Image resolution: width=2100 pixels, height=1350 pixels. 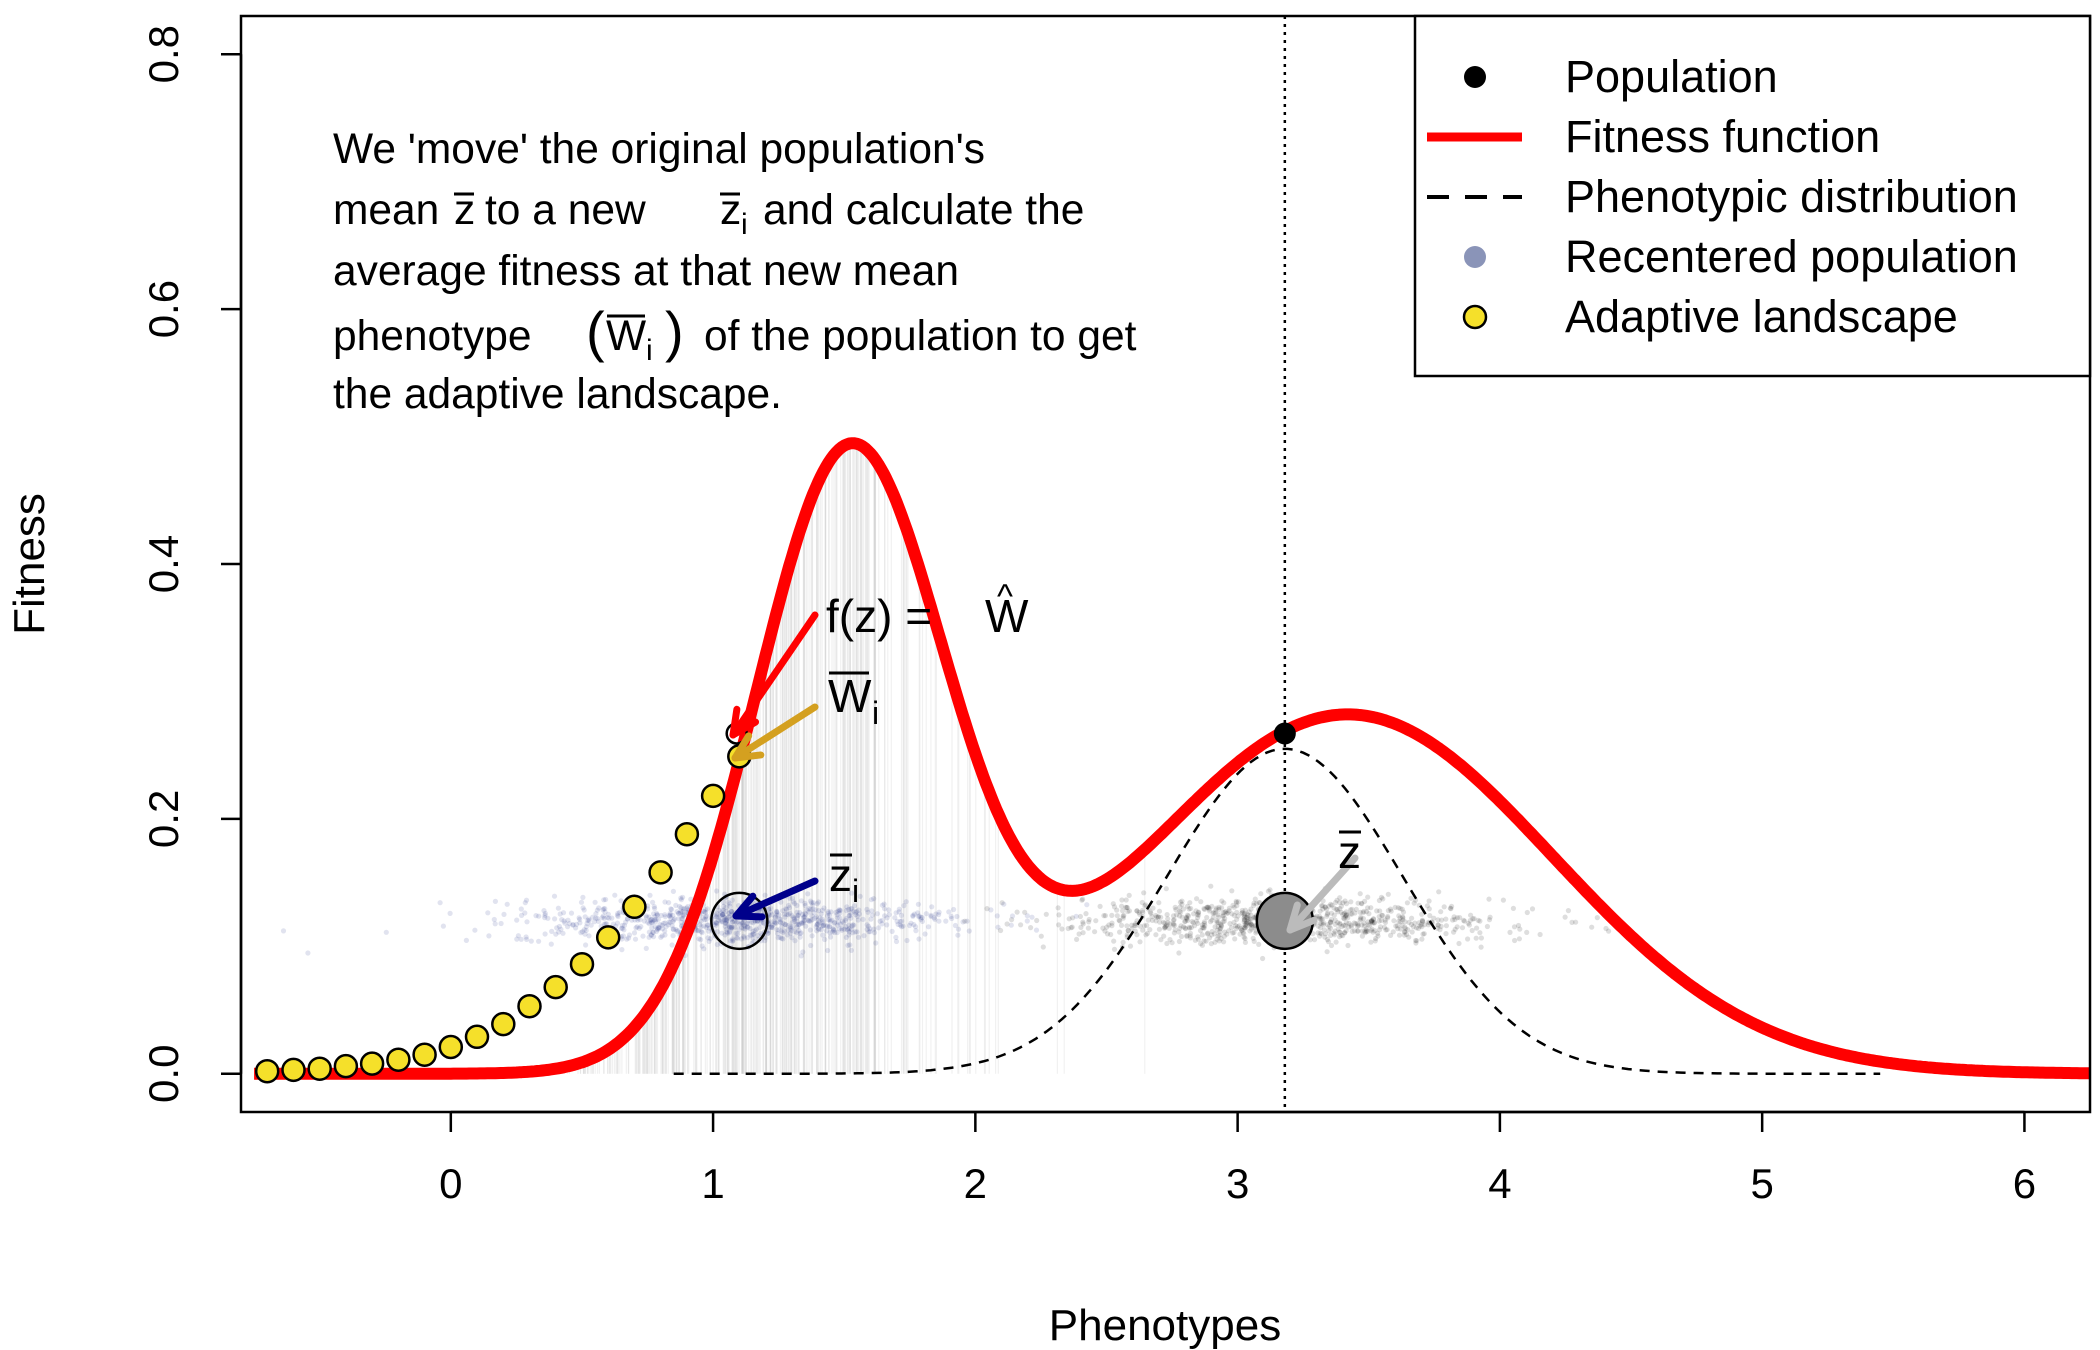 I want to click on arrow-zi, so click(x=775, y=899).